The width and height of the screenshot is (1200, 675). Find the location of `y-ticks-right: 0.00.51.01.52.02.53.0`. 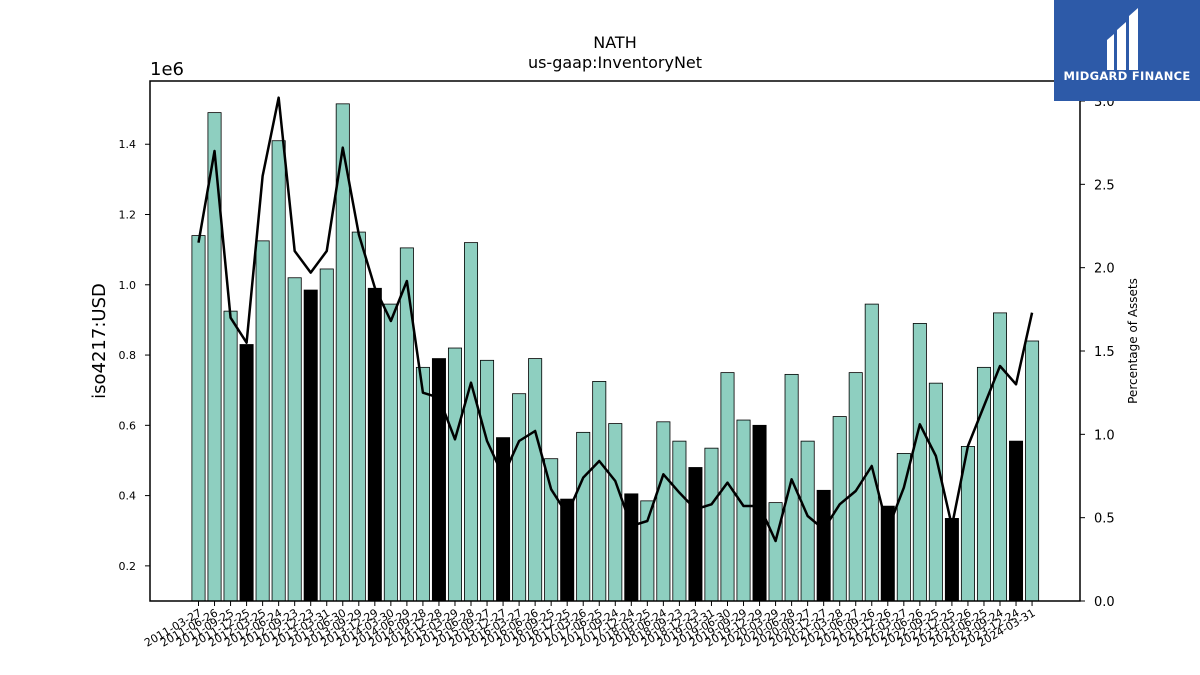

y-ticks-right: 0.00.51.01.52.02.53.0 is located at coordinates (1097, 352).